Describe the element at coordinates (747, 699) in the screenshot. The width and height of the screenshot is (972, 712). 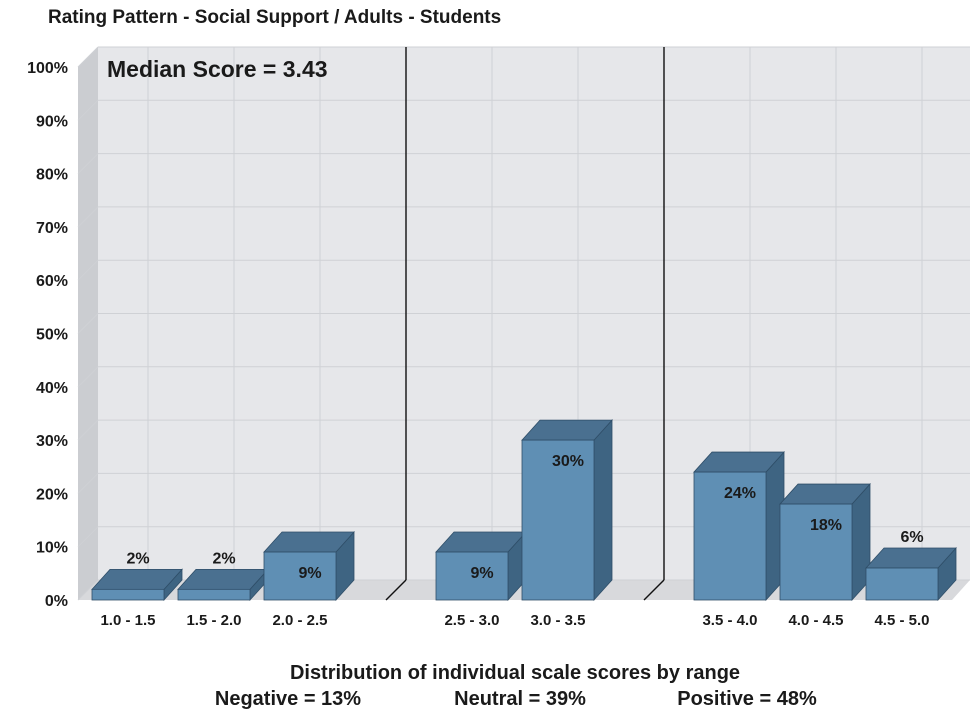
I see `summary-positive: Positive = 48%` at that location.